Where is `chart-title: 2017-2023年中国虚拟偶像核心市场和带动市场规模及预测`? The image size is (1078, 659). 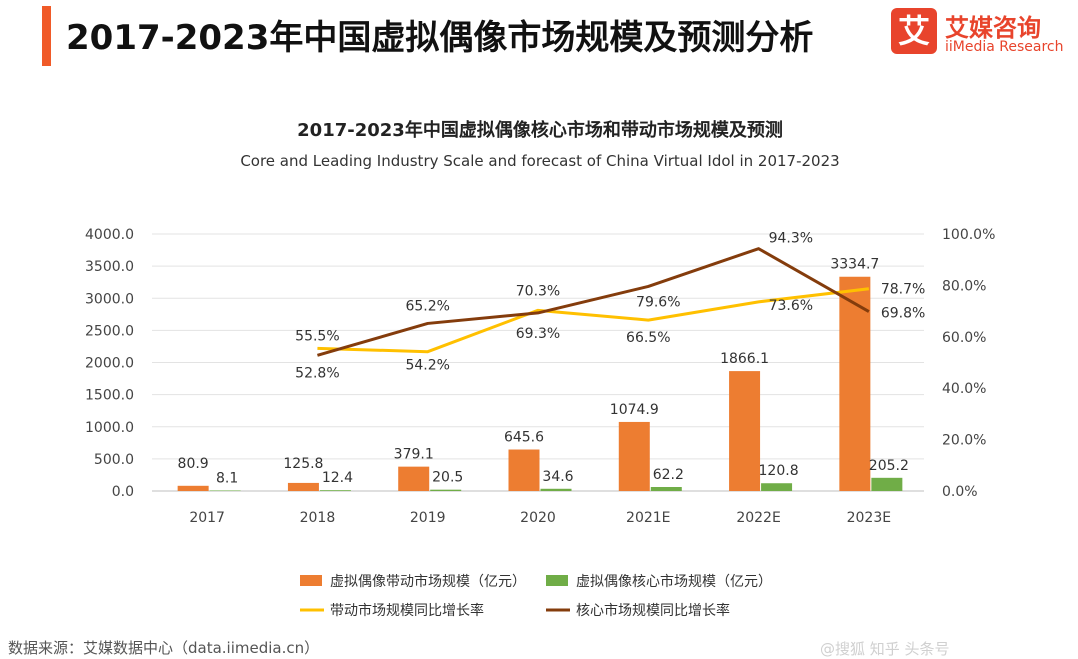
chart-title: 2017-2023年中国虚拟偶像核心市场和带动市场规模及预测 is located at coordinates (540, 130).